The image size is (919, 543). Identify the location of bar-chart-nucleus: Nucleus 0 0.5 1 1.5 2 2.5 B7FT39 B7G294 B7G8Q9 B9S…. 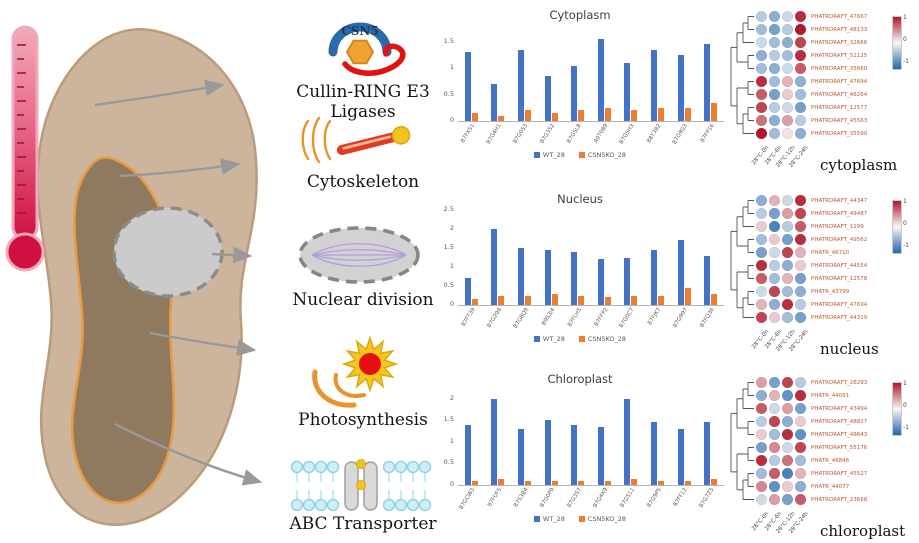
(580, 267).